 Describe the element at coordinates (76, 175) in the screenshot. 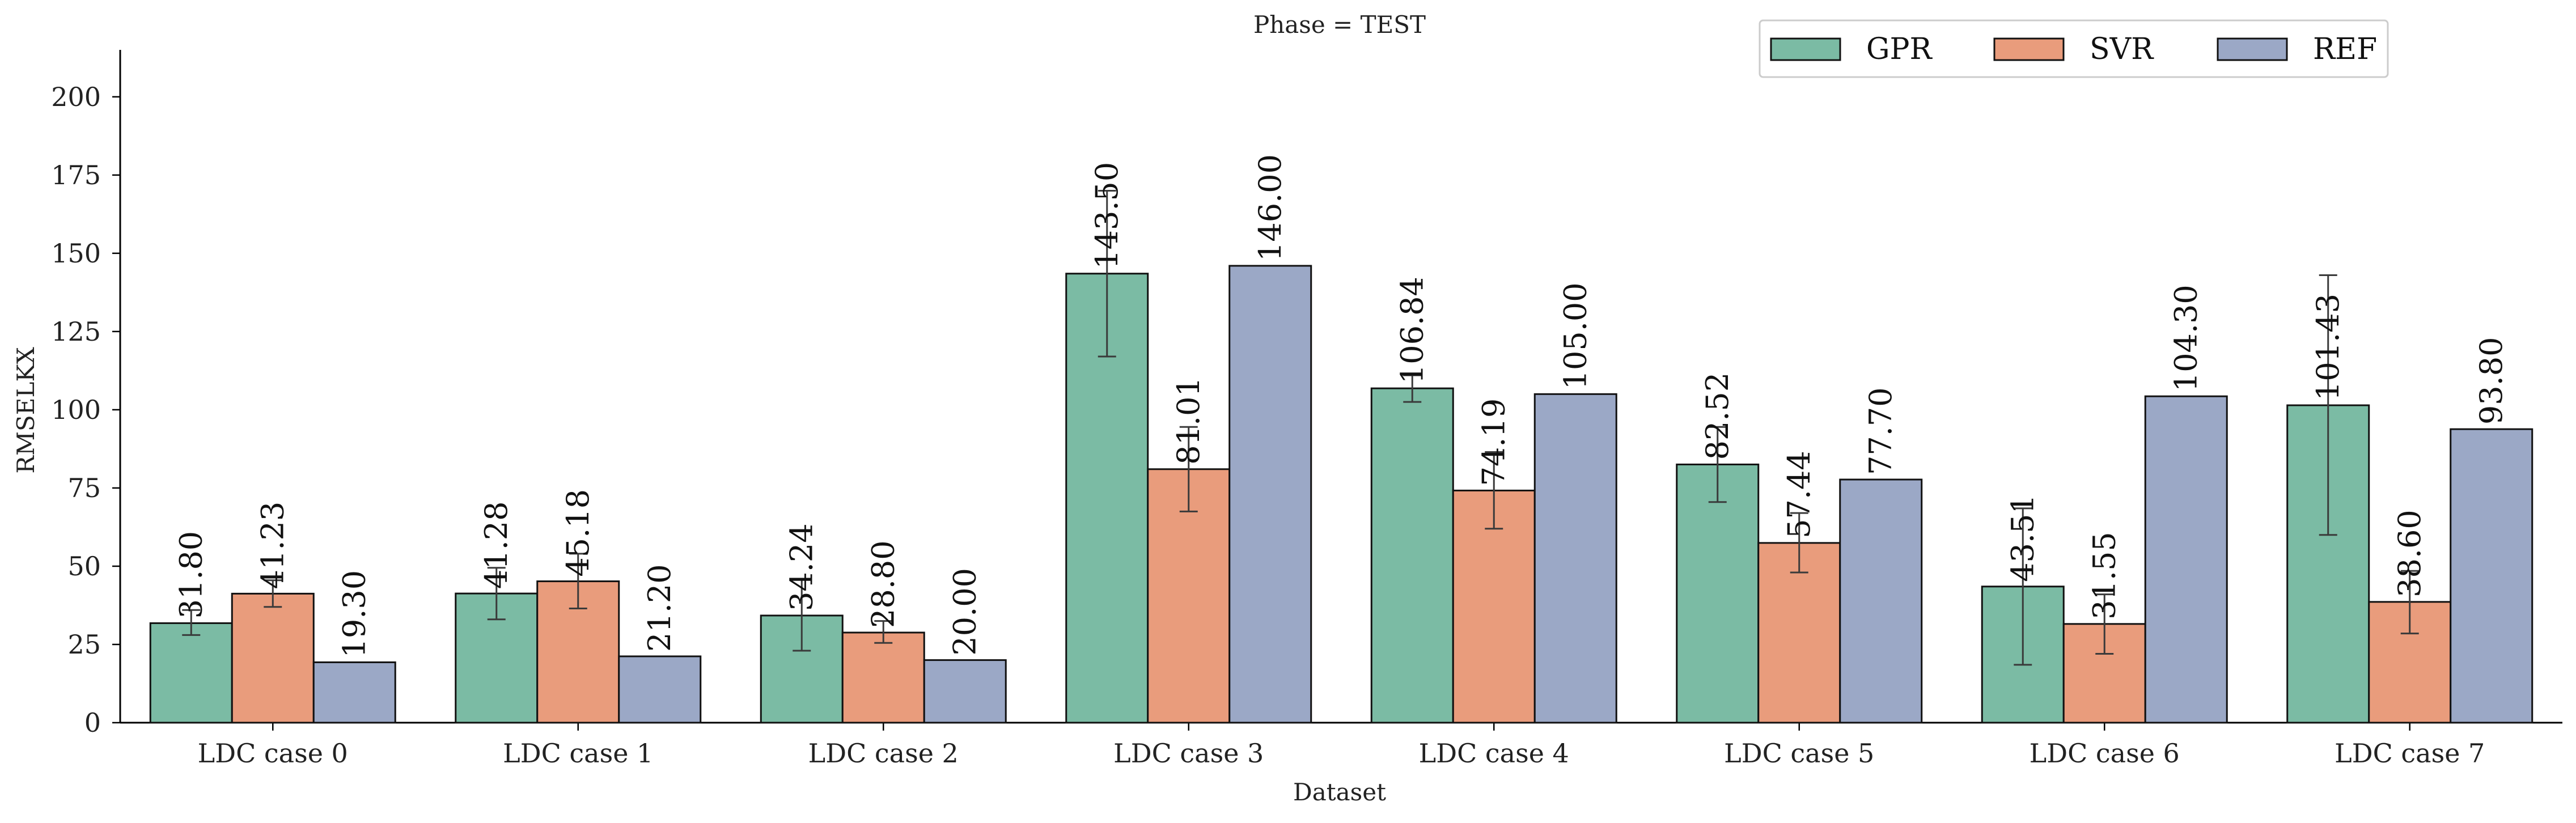

I see `y-tick-label: 175` at that location.